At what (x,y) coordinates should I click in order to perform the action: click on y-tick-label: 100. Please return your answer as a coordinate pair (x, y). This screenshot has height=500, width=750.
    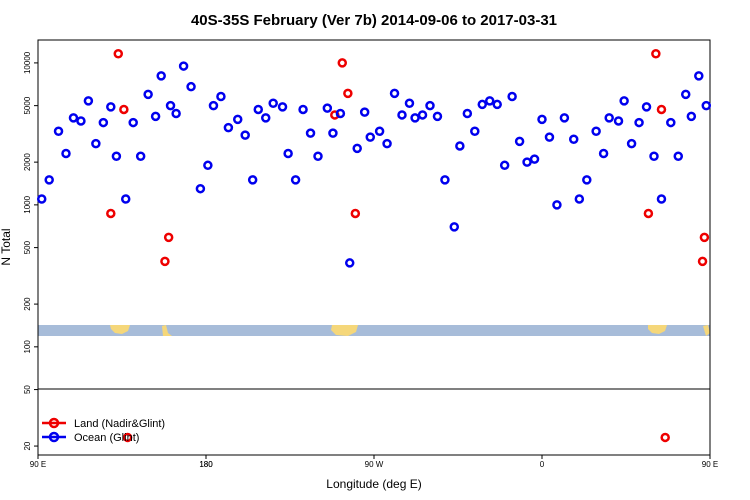
    Looking at the image, I should click on (27, 347).